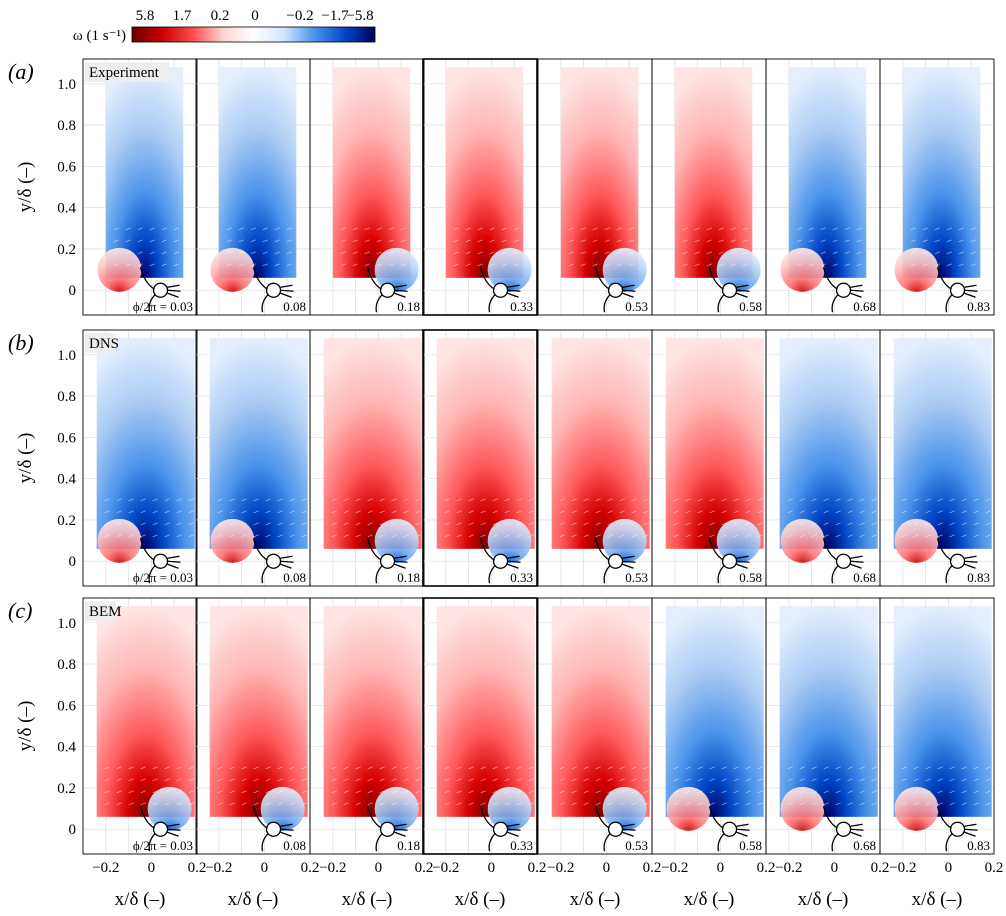 The height and width of the screenshot is (916, 1006). I want to click on panel: ϕ/2π = 0.03 Experiment, so click(140, 187).